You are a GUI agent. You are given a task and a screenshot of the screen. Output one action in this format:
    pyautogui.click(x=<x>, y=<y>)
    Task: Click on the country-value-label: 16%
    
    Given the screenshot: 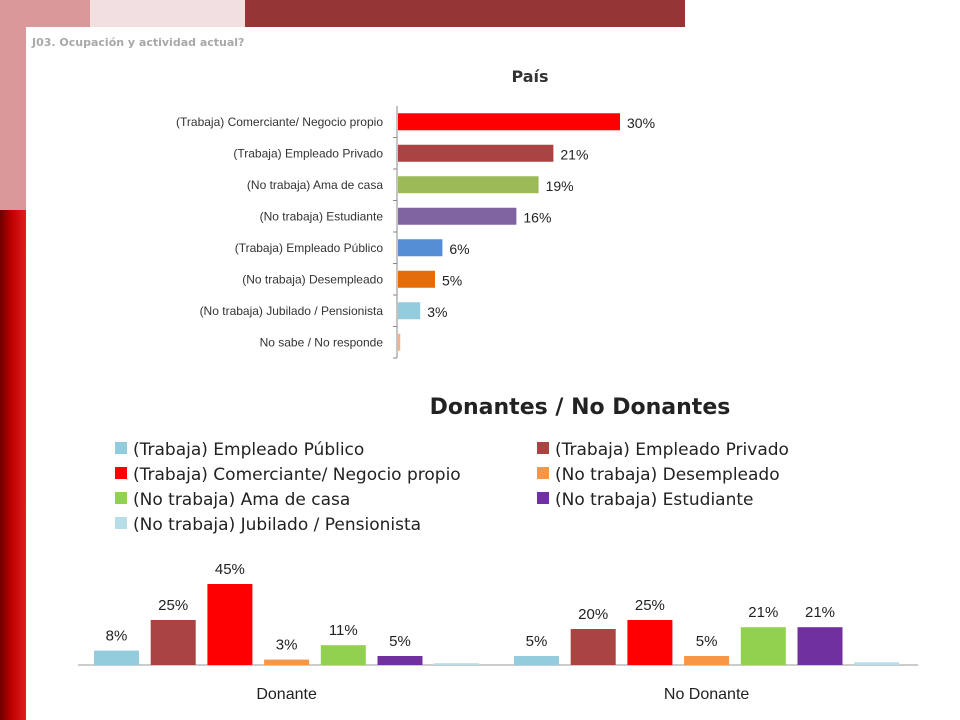 What is the action you would take?
    pyautogui.click(x=537, y=217)
    